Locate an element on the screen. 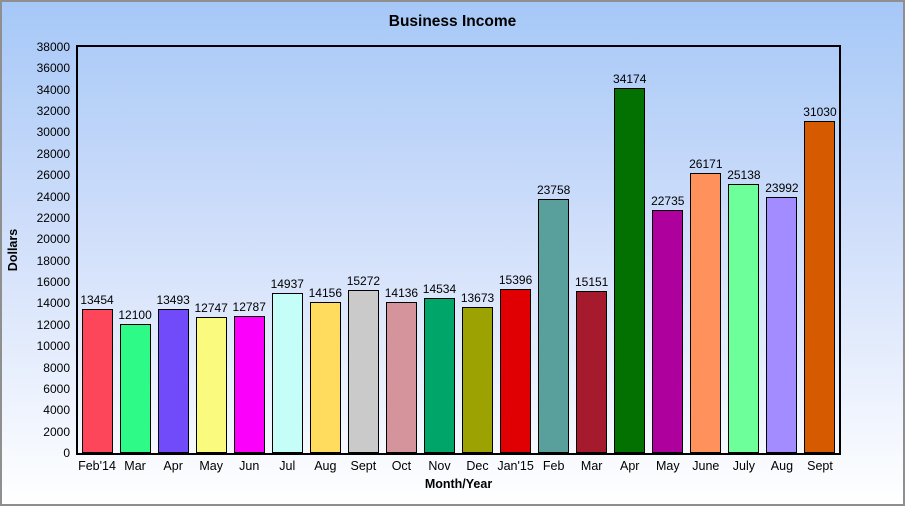 Image resolution: width=905 pixels, height=506 pixels. y-tick-label: 32000 is located at coordinates (53, 111).